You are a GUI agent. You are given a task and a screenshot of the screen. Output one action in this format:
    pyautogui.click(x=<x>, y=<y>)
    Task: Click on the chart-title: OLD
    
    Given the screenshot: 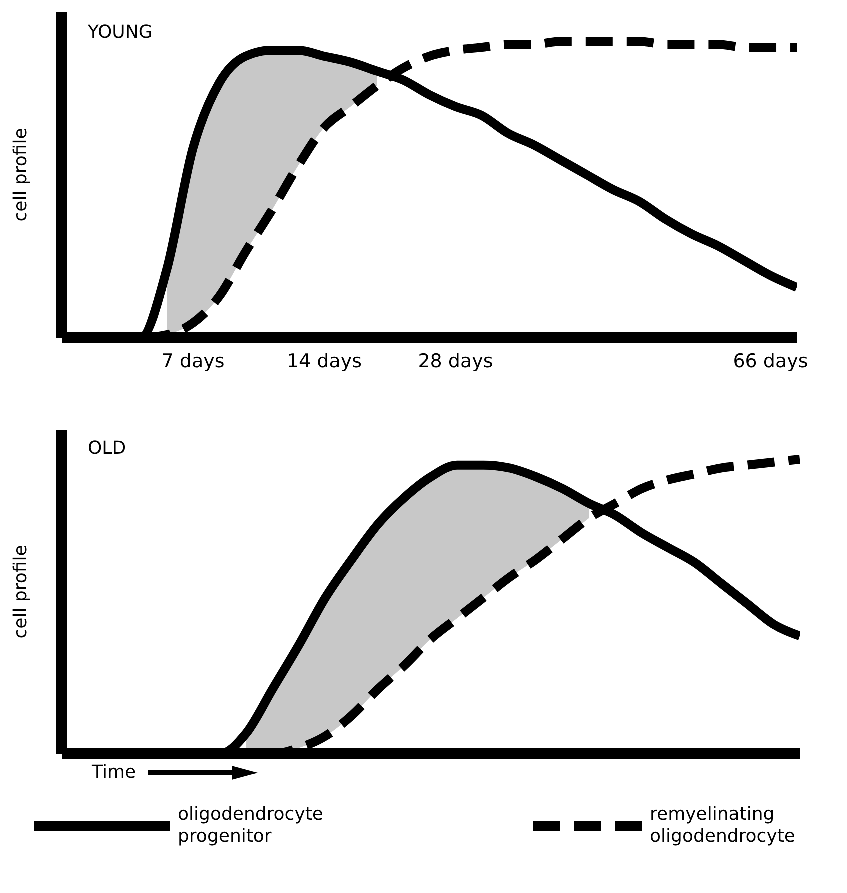 What is the action you would take?
    pyautogui.click(x=107, y=448)
    